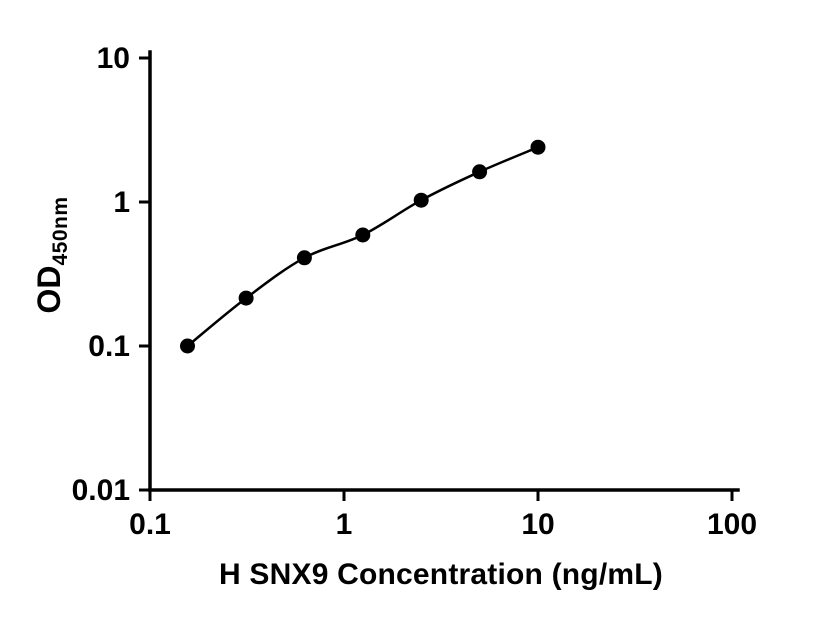 The width and height of the screenshot is (816, 640). I want to click on y-tick-label: 0.01, so click(101, 490).